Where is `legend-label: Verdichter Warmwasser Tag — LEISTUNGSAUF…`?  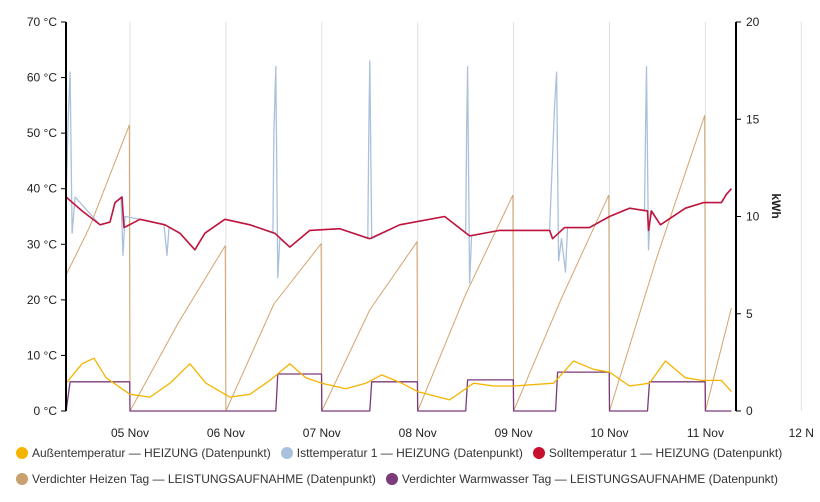
legend-label: Verdichter Warmwasser Tag — LEISTUNGSAUF… is located at coordinates (590, 479).